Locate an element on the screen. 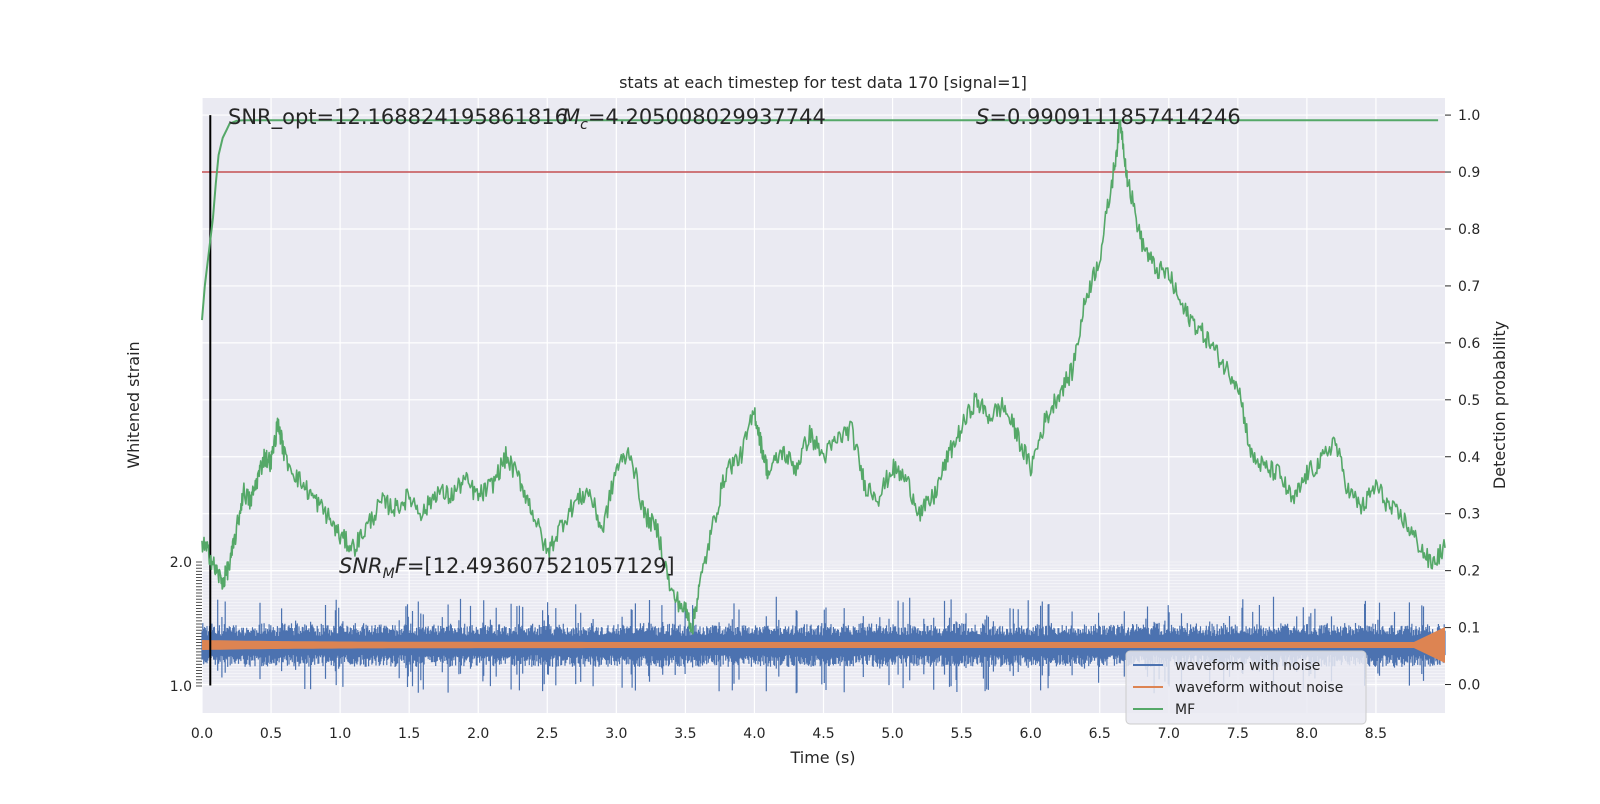 The width and height of the screenshot is (1600, 804). snr-mf-symbol: SNR is located at coordinates (361, 566).